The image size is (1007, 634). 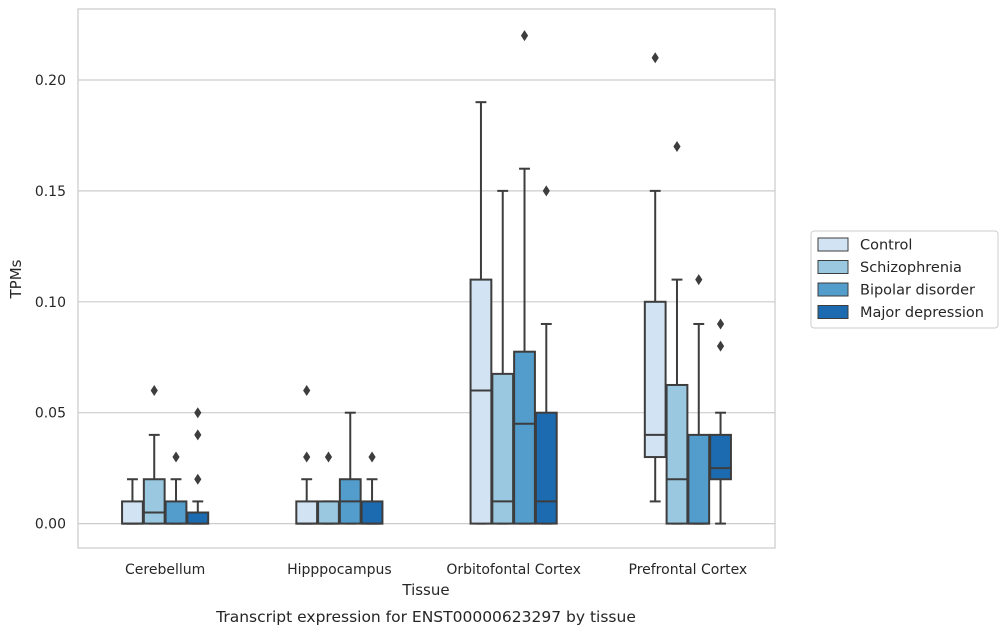 I want to click on y-tick-label: 0.10, so click(x=50, y=303).